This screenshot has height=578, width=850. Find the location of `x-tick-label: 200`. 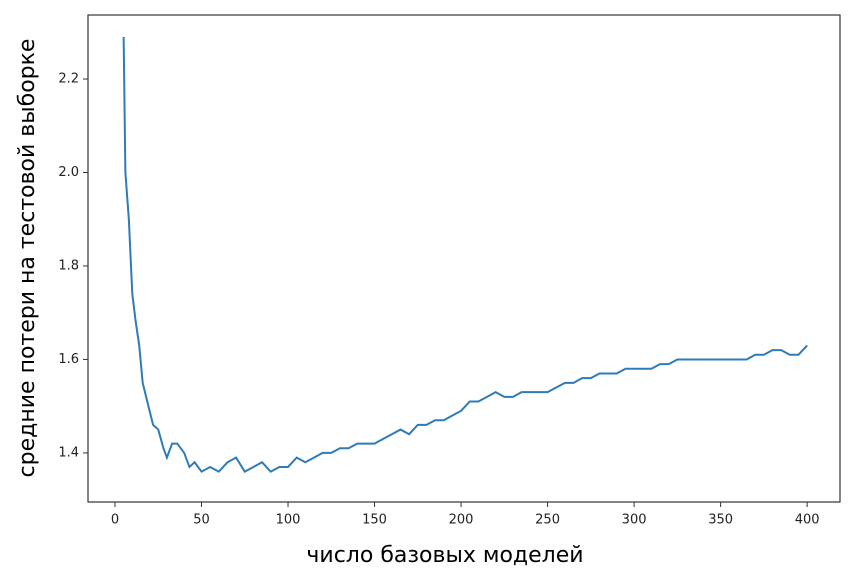

x-tick-label: 200 is located at coordinates (461, 520).